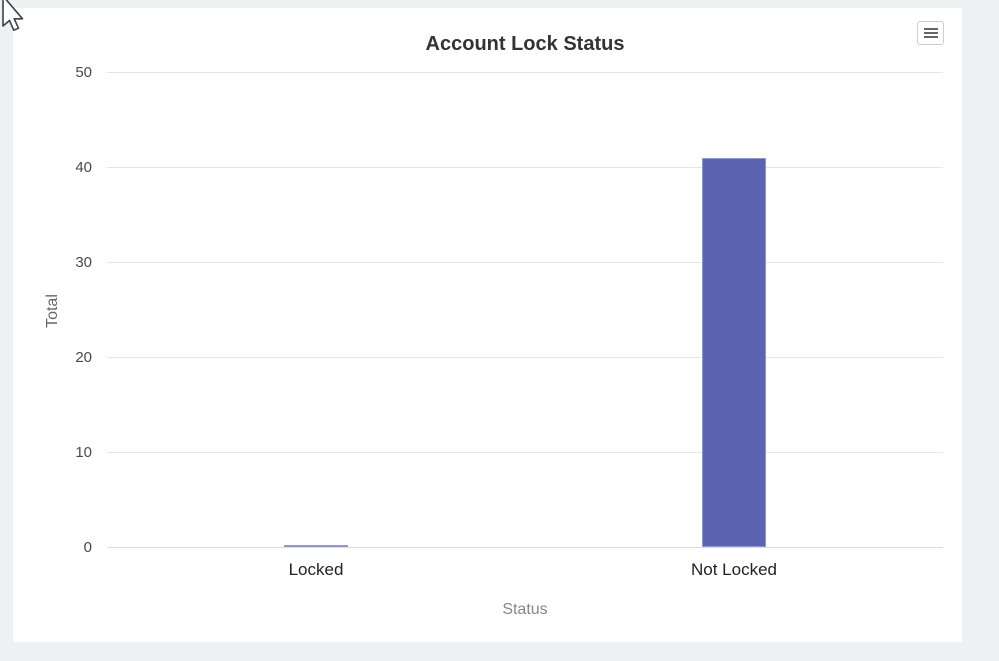 The width and height of the screenshot is (999, 661). Describe the element at coordinates (83, 167) in the screenshot. I see `y-axis-tick-label: 40` at that location.